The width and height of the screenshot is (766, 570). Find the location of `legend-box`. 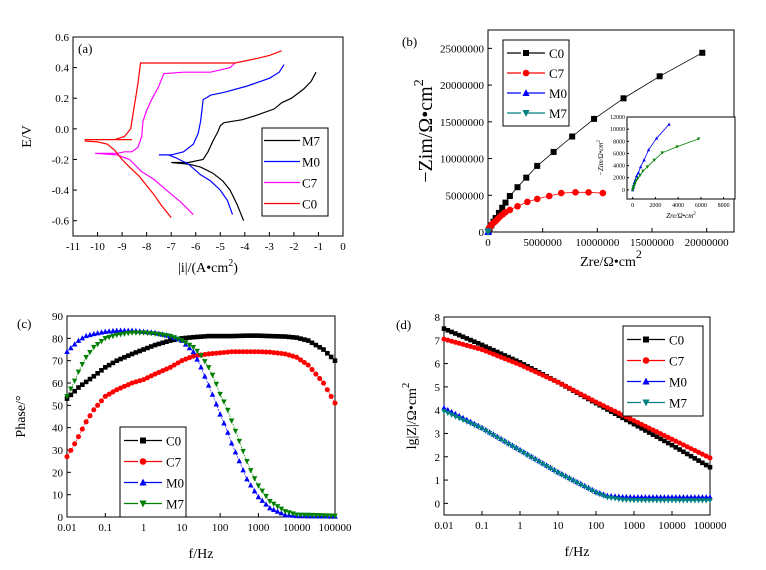

legend-box is located at coordinates (153, 472).